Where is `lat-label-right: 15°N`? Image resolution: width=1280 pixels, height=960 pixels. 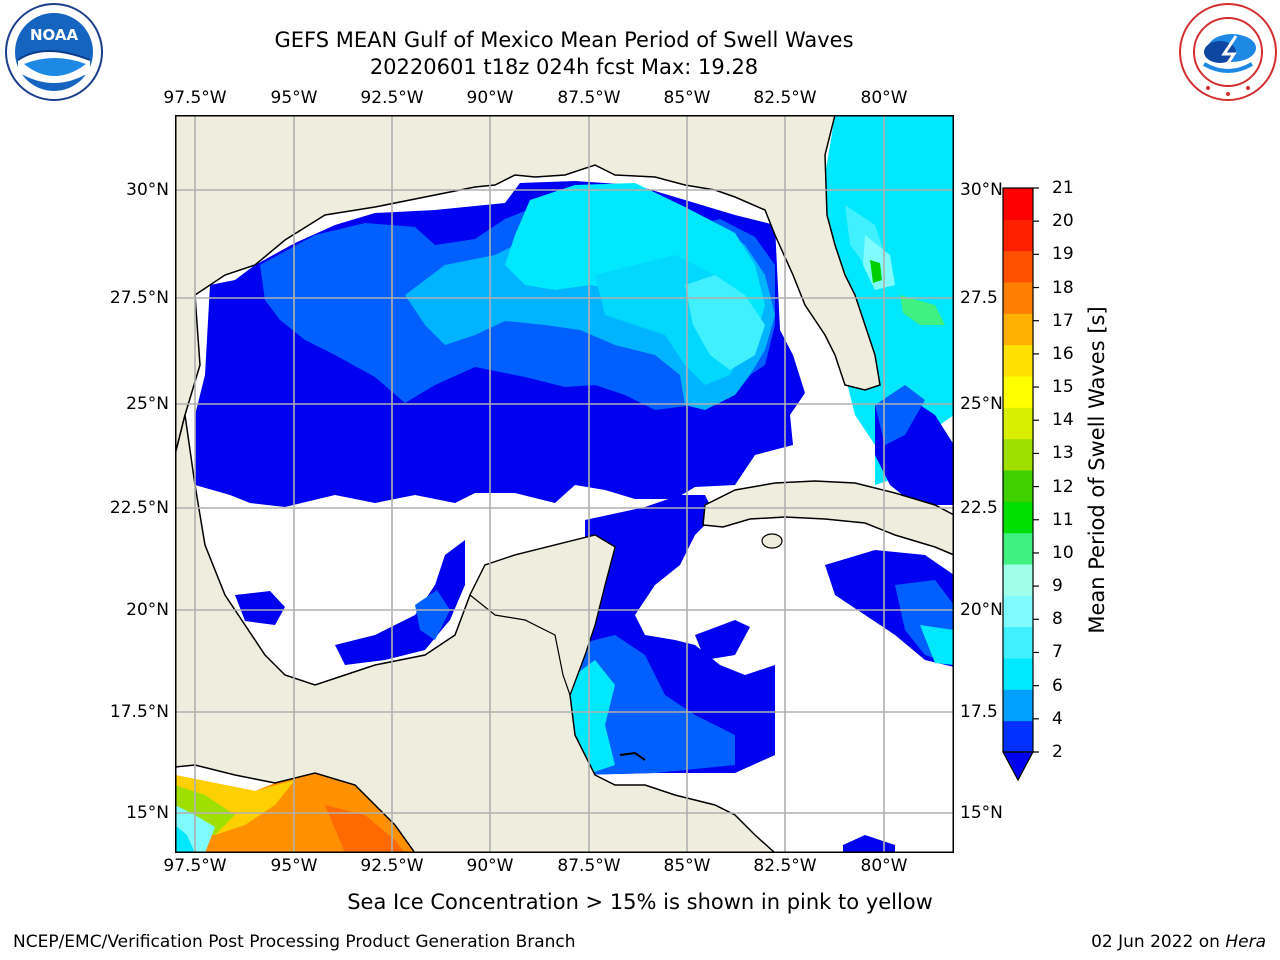 lat-label-right: 15°N is located at coordinates (981, 813).